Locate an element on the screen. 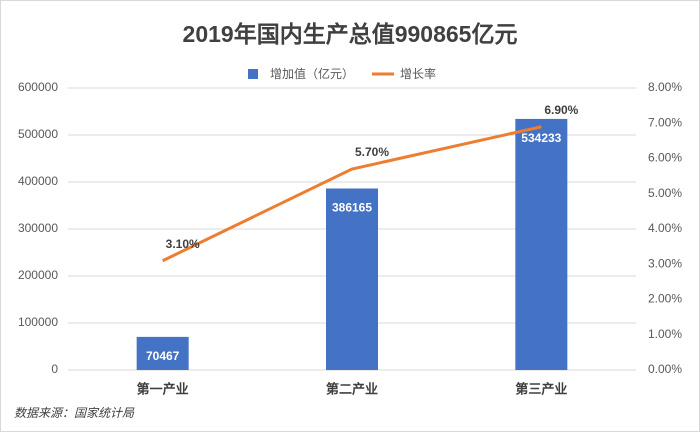 The width and height of the screenshot is (700, 432). y-tick-label: 0 is located at coordinates (54, 369).